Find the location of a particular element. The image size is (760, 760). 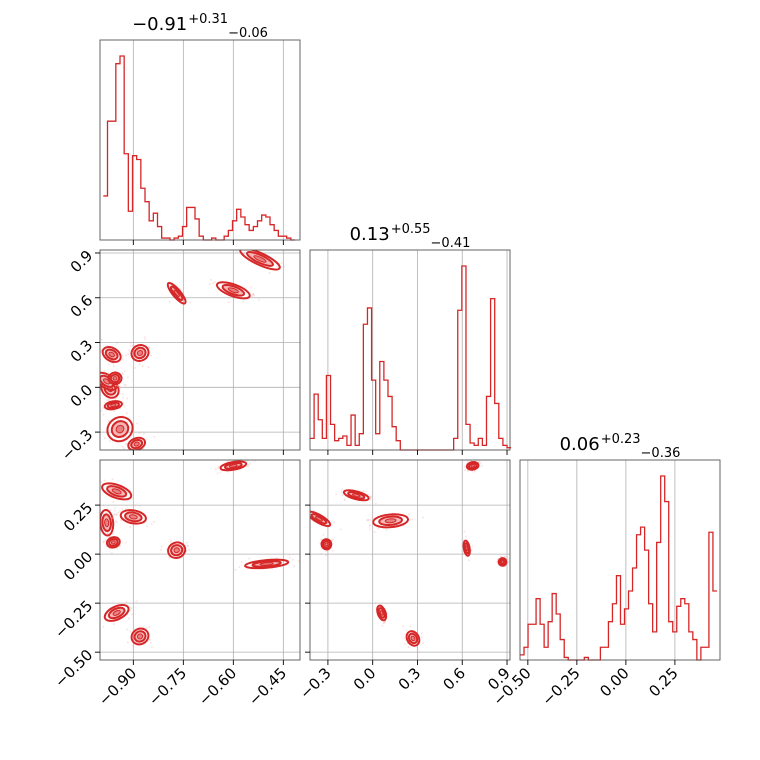

xtick-label-x0-2: −0.60 is located at coordinates (217, 686).